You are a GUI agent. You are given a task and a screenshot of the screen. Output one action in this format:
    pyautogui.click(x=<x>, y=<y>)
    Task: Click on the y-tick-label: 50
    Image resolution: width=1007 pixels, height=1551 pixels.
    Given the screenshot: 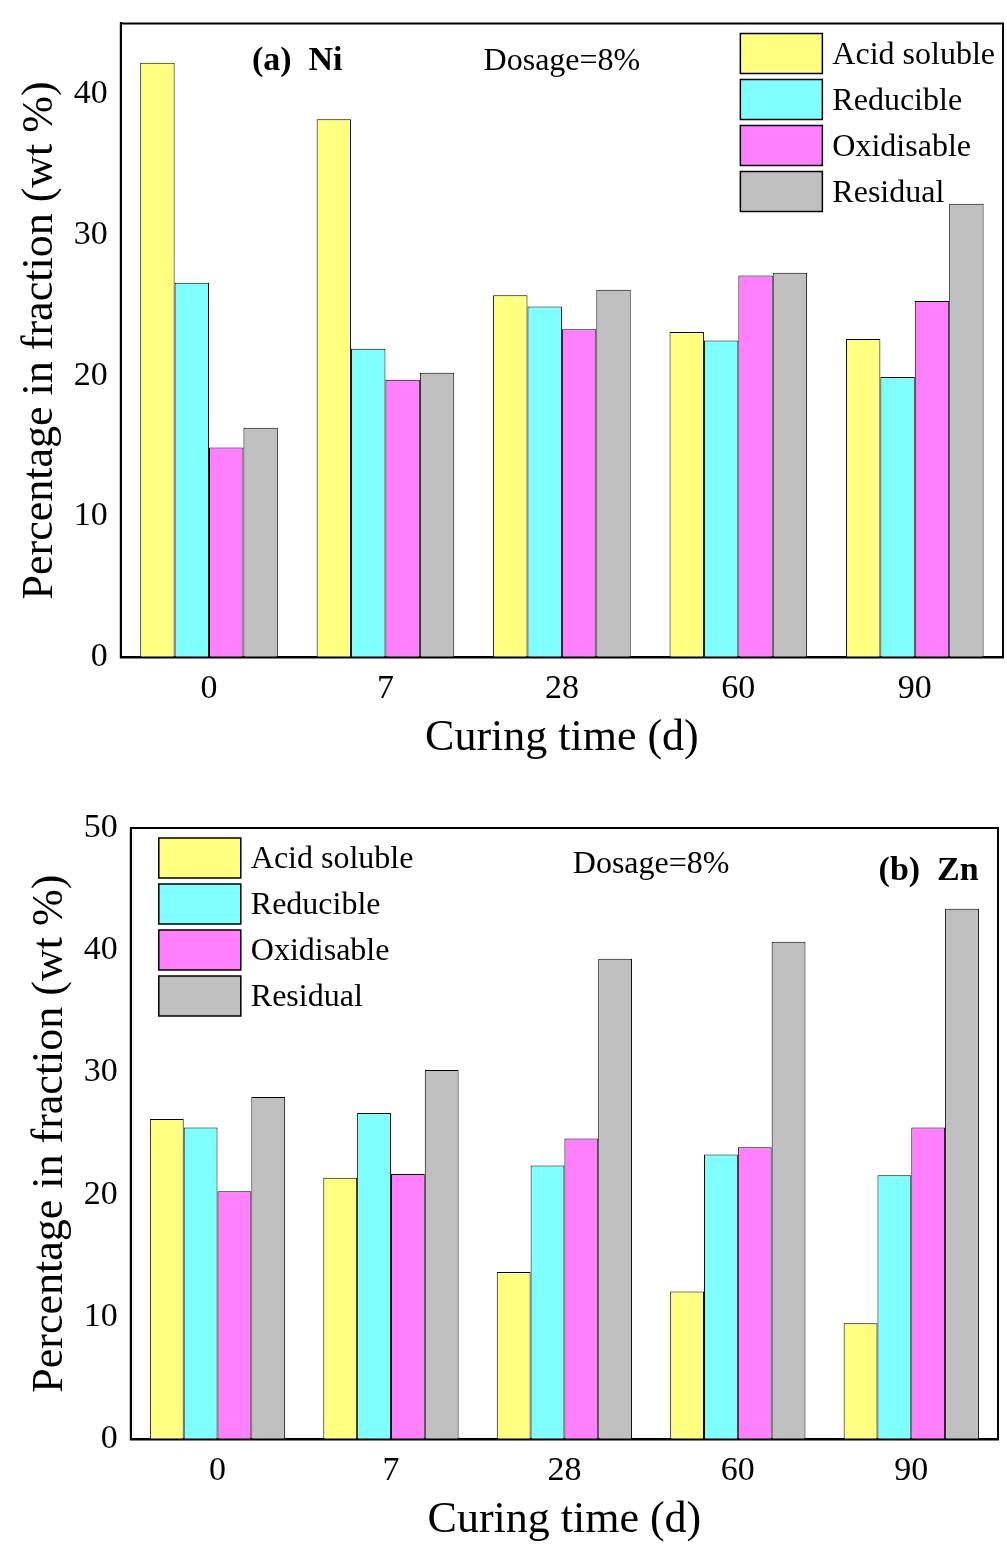 What is the action you would take?
    pyautogui.click(x=100, y=825)
    